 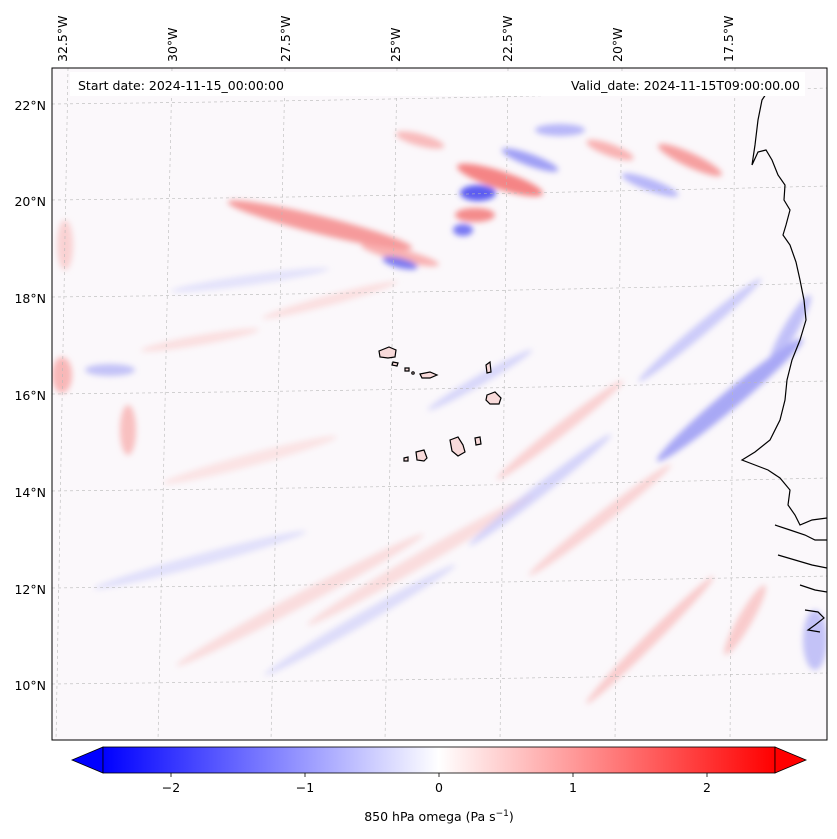 I want to click on lon-tick-label: 22.5°W, so click(x=507, y=39).